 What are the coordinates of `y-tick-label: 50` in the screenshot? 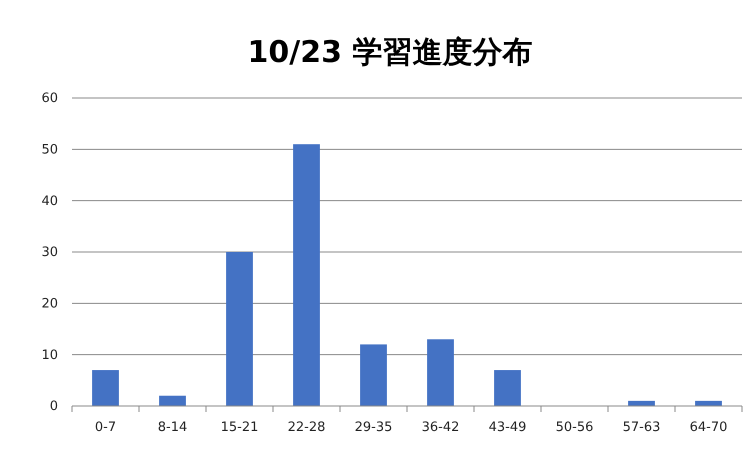 It's located at (49, 150).